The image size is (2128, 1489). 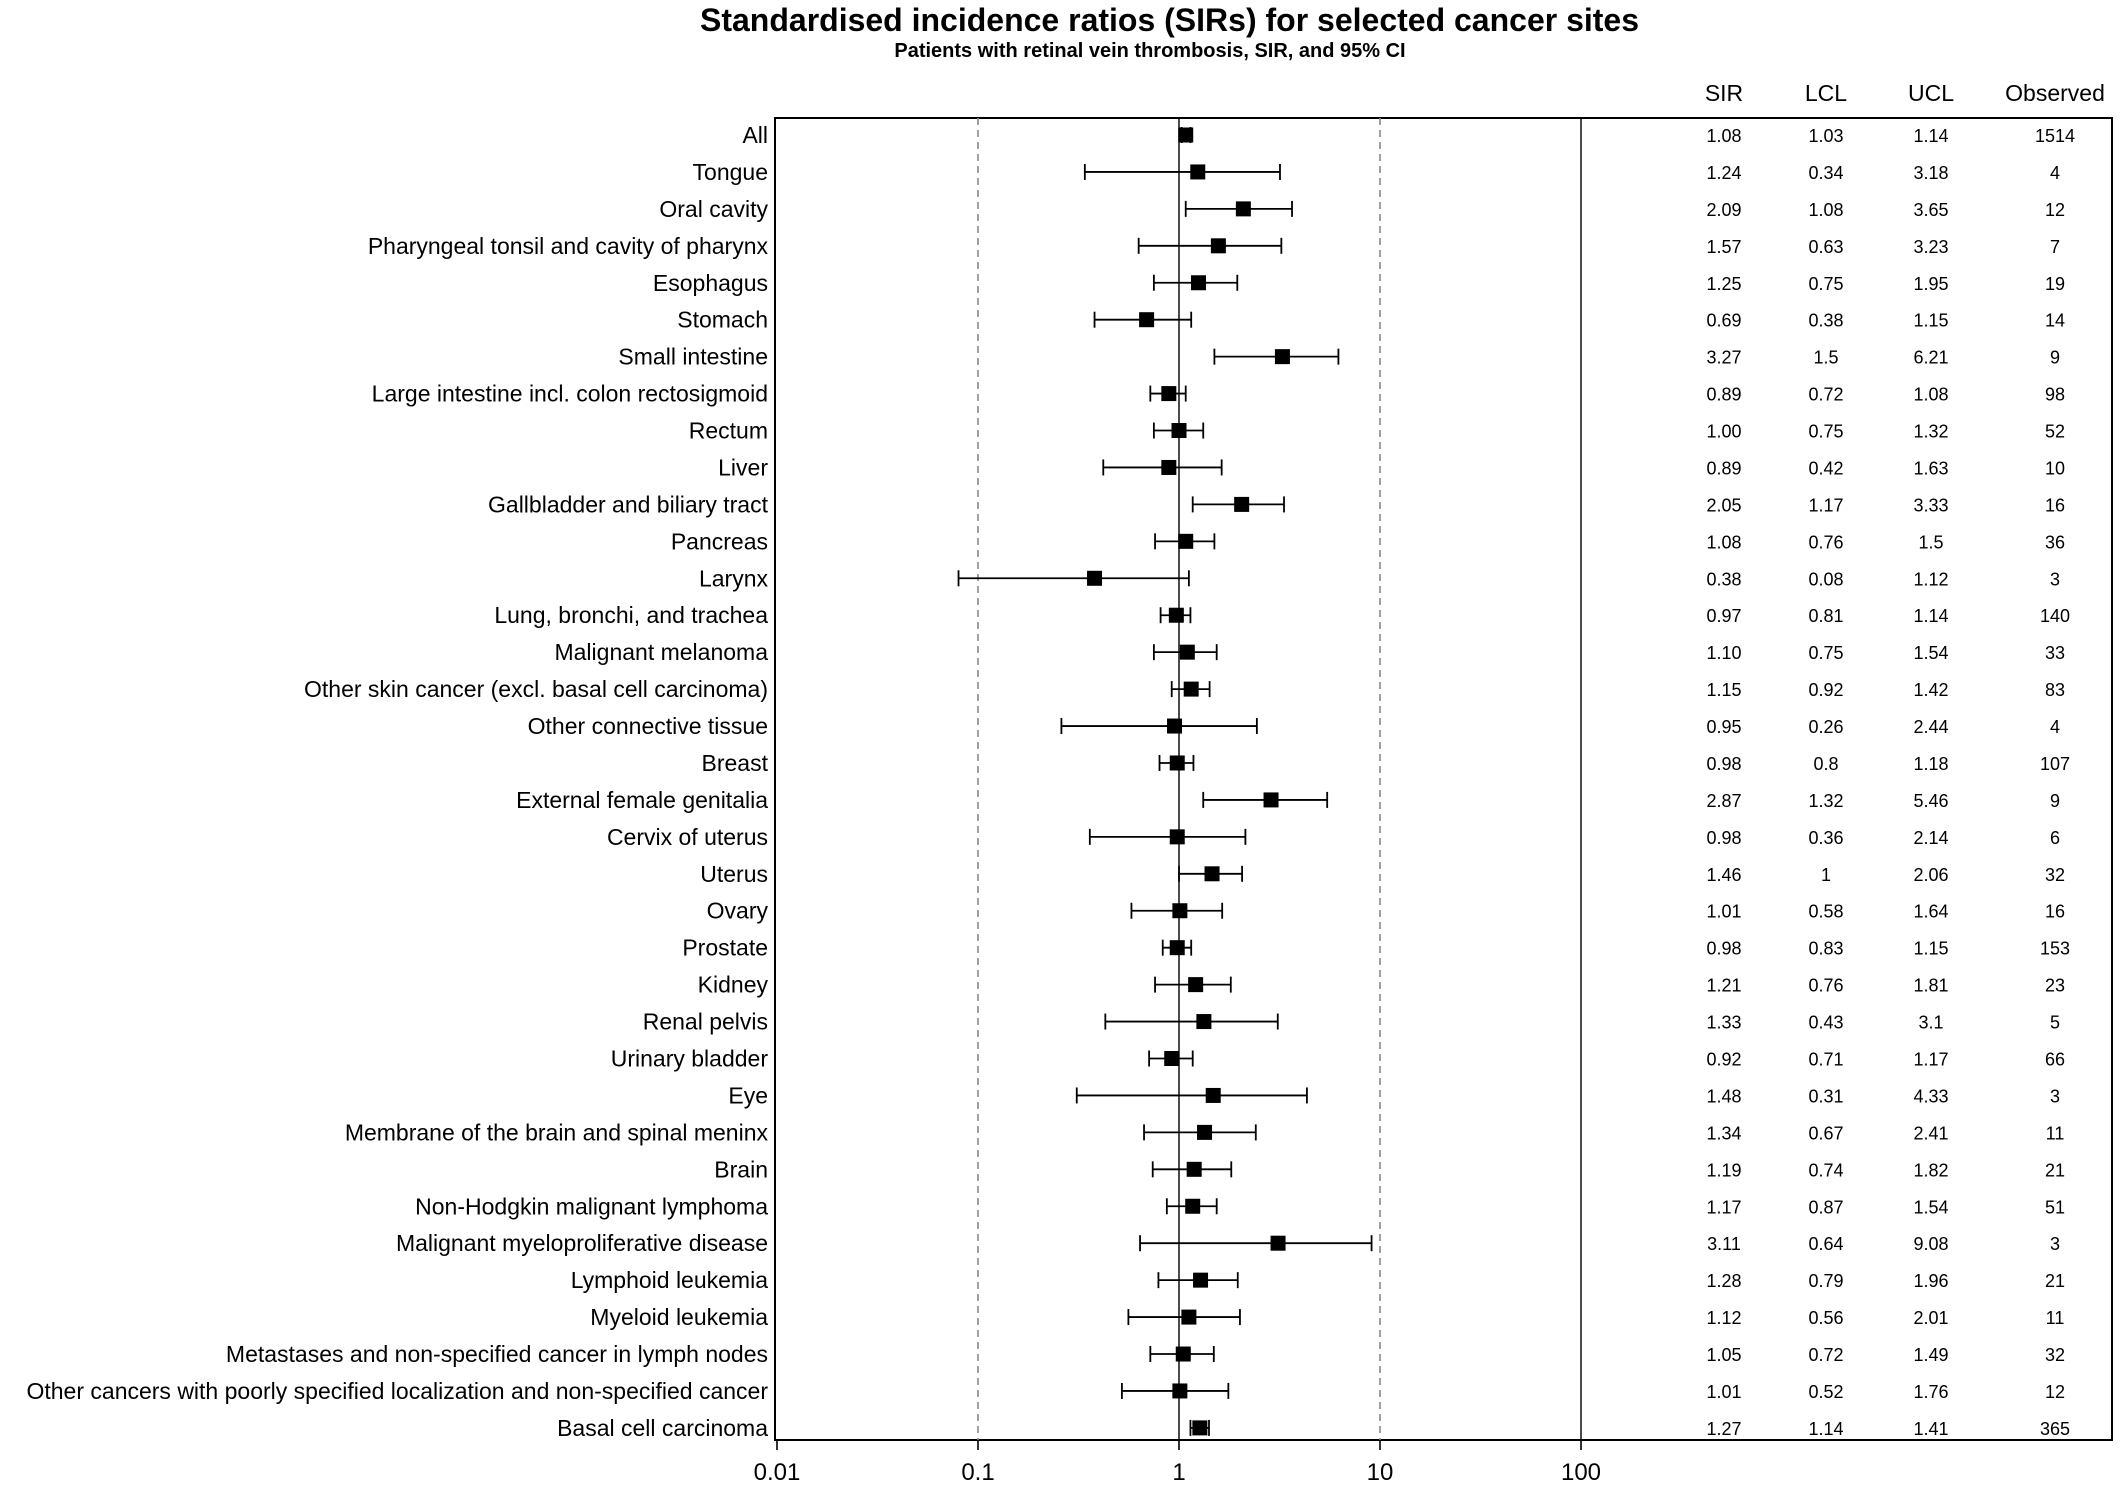 What do you see at coordinates (1723, 912) in the screenshot?
I see `sir-value: 1.01` at bounding box center [1723, 912].